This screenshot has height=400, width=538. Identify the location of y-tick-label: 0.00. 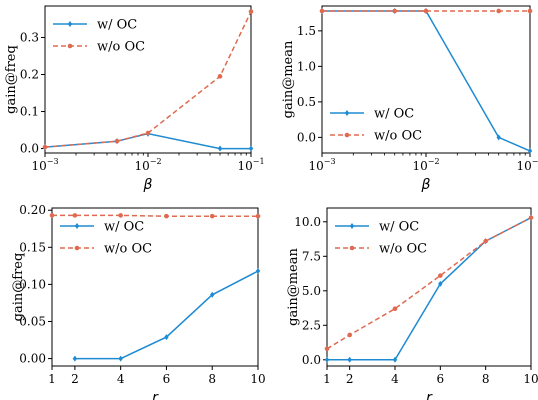
(32, 359).